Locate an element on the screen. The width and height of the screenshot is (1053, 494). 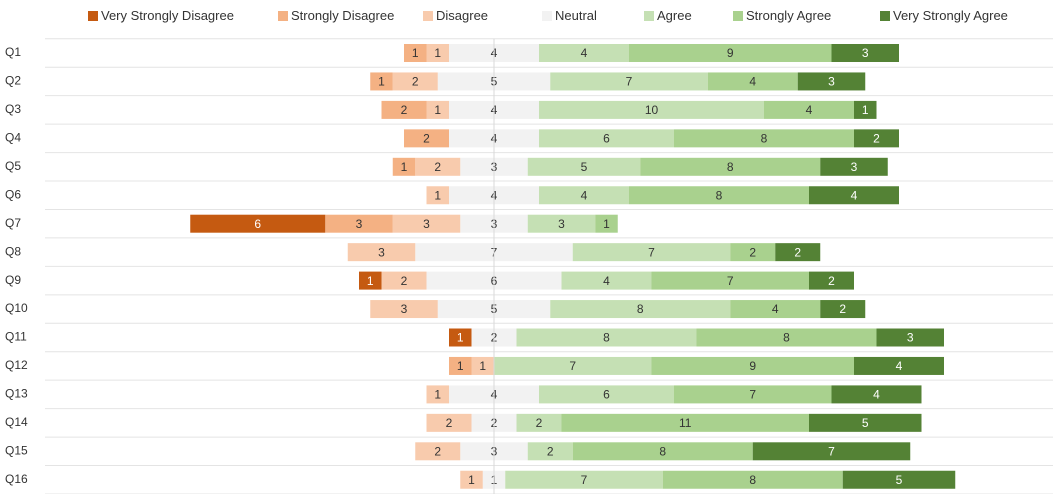
legend-label: Strongly Disagree is located at coordinates (342, 15).